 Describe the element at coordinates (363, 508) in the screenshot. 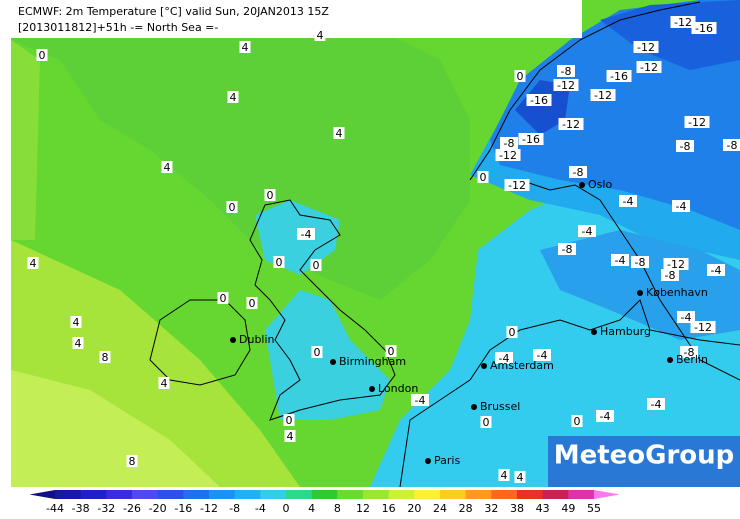

I see `colorbar-tick-label: 12` at that location.